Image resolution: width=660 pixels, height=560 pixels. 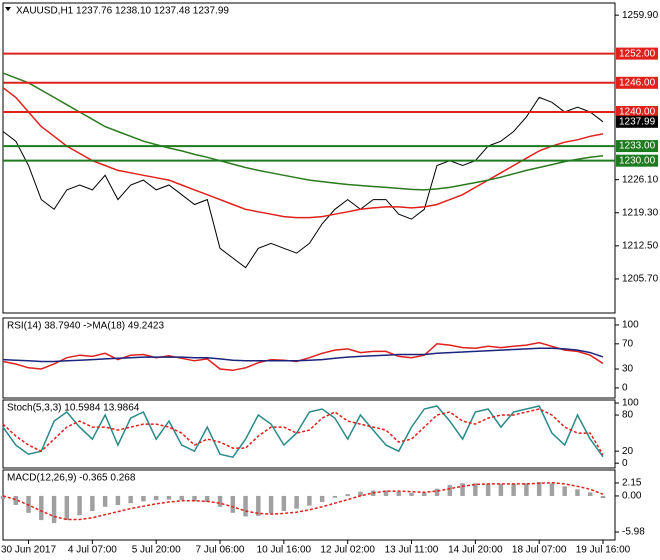 I want to click on menu-arrow, so click(x=8, y=9).